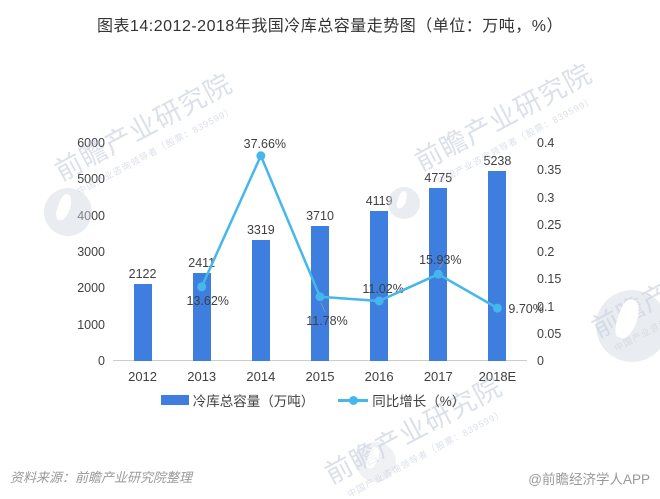 This screenshot has width=660, height=499. What do you see at coordinates (383, 288) in the screenshot?
I see `line-value-label-2016: 11.02%` at bounding box center [383, 288].